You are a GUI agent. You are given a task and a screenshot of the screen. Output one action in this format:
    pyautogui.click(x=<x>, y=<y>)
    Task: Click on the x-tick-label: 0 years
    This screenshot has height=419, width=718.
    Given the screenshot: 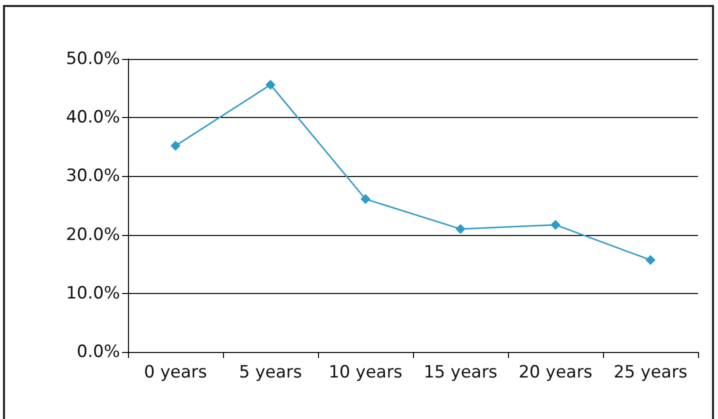 What is the action you would take?
    pyautogui.click(x=176, y=372)
    